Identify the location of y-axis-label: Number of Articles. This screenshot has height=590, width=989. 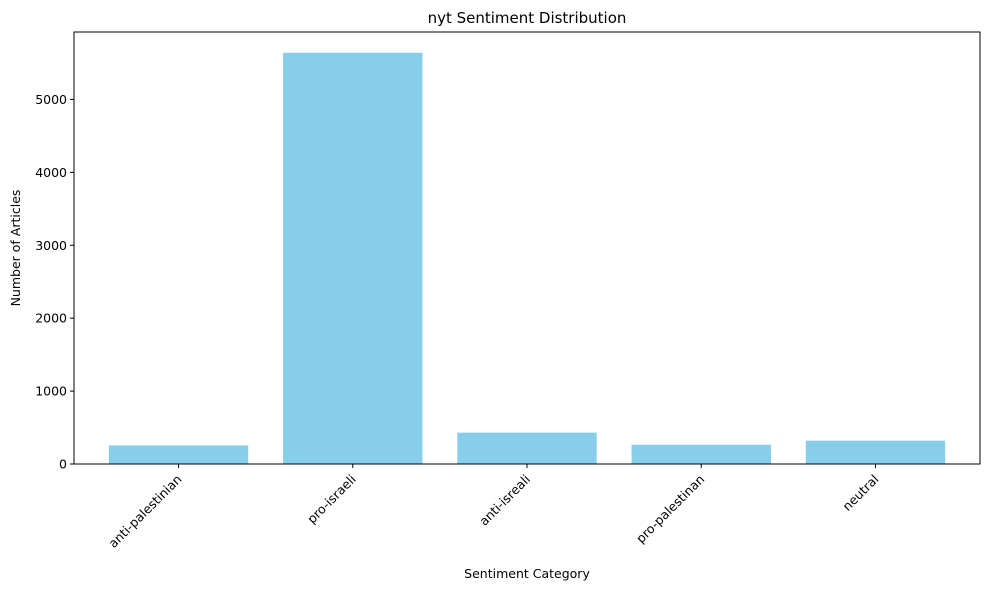
(15, 248).